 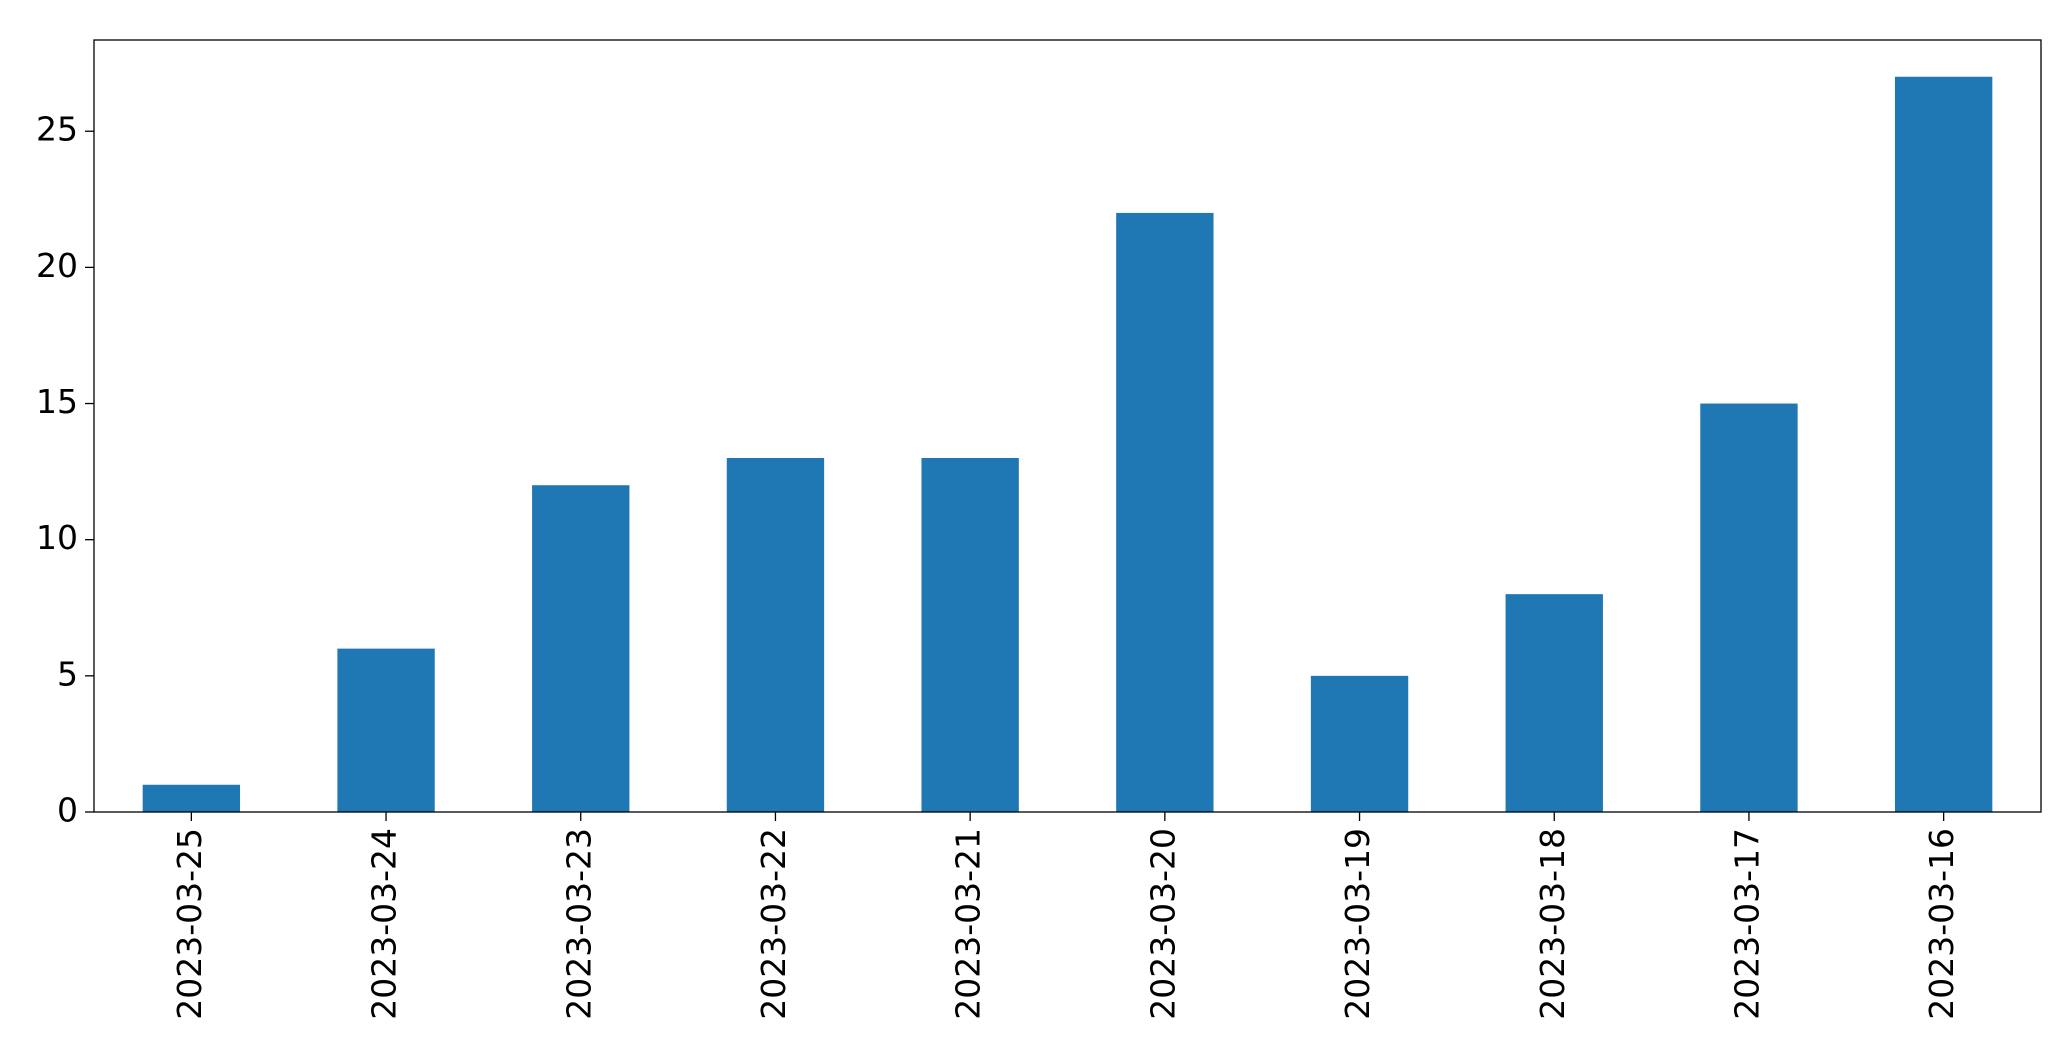 What do you see at coordinates (67, 673) in the screenshot?
I see `y-tick-label: 5` at bounding box center [67, 673].